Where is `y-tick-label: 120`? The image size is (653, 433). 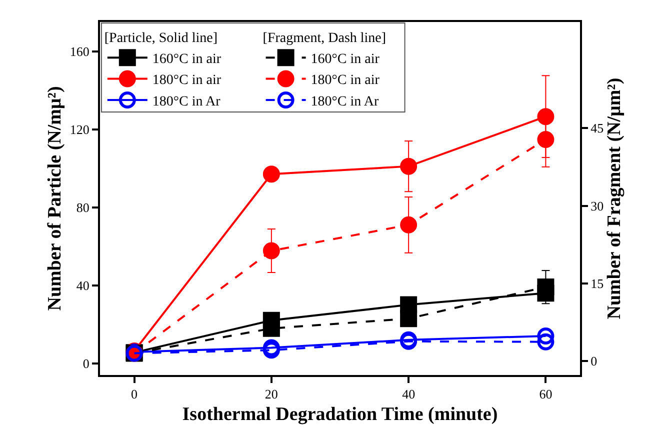 y-tick-label: 120 is located at coordinates (80, 129).